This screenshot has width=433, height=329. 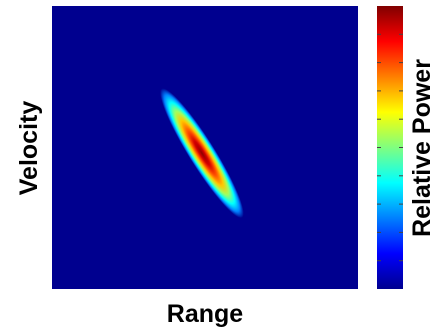 What do you see at coordinates (205, 314) in the screenshot?
I see `x-axis-label: Range` at bounding box center [205, 314].